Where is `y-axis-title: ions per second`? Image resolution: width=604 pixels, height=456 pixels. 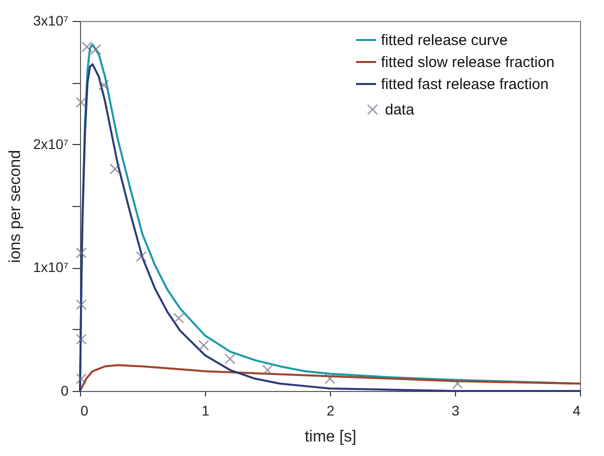
y-axis-title: ions per second is located at coordinates (15, 206).